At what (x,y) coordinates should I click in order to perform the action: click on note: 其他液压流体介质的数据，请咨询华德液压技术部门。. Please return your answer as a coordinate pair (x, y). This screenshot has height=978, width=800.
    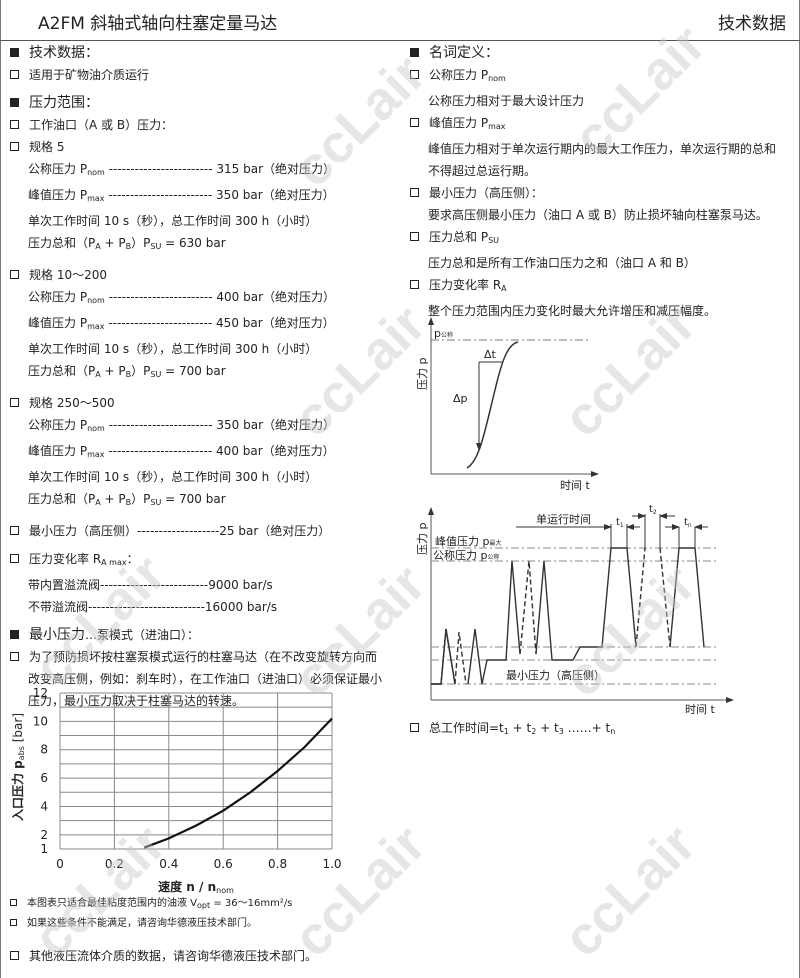
    Looking at the image, I should click on (163, 956).